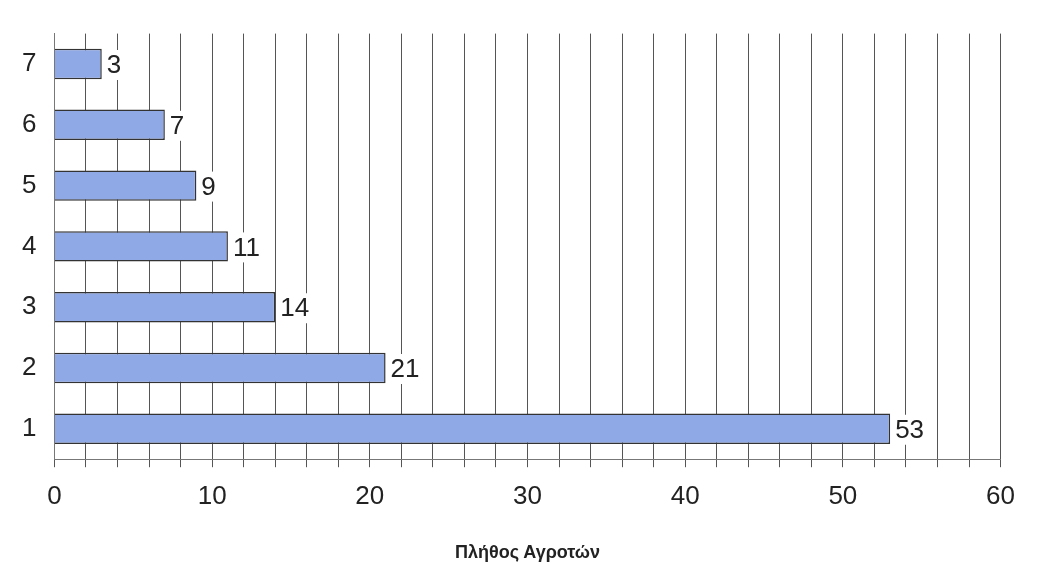 This screenshot has height=576, width=1037. Describe the element at coordinates (29, 183) in the screenshot. I see `y-tick-label: 5` at that location.